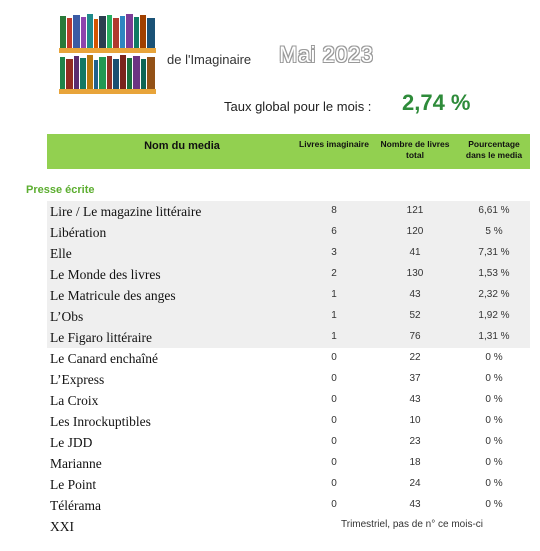  I want to click on table-row: Le Figaro littéraire 1 76 1,31 %, so click(288, 337).